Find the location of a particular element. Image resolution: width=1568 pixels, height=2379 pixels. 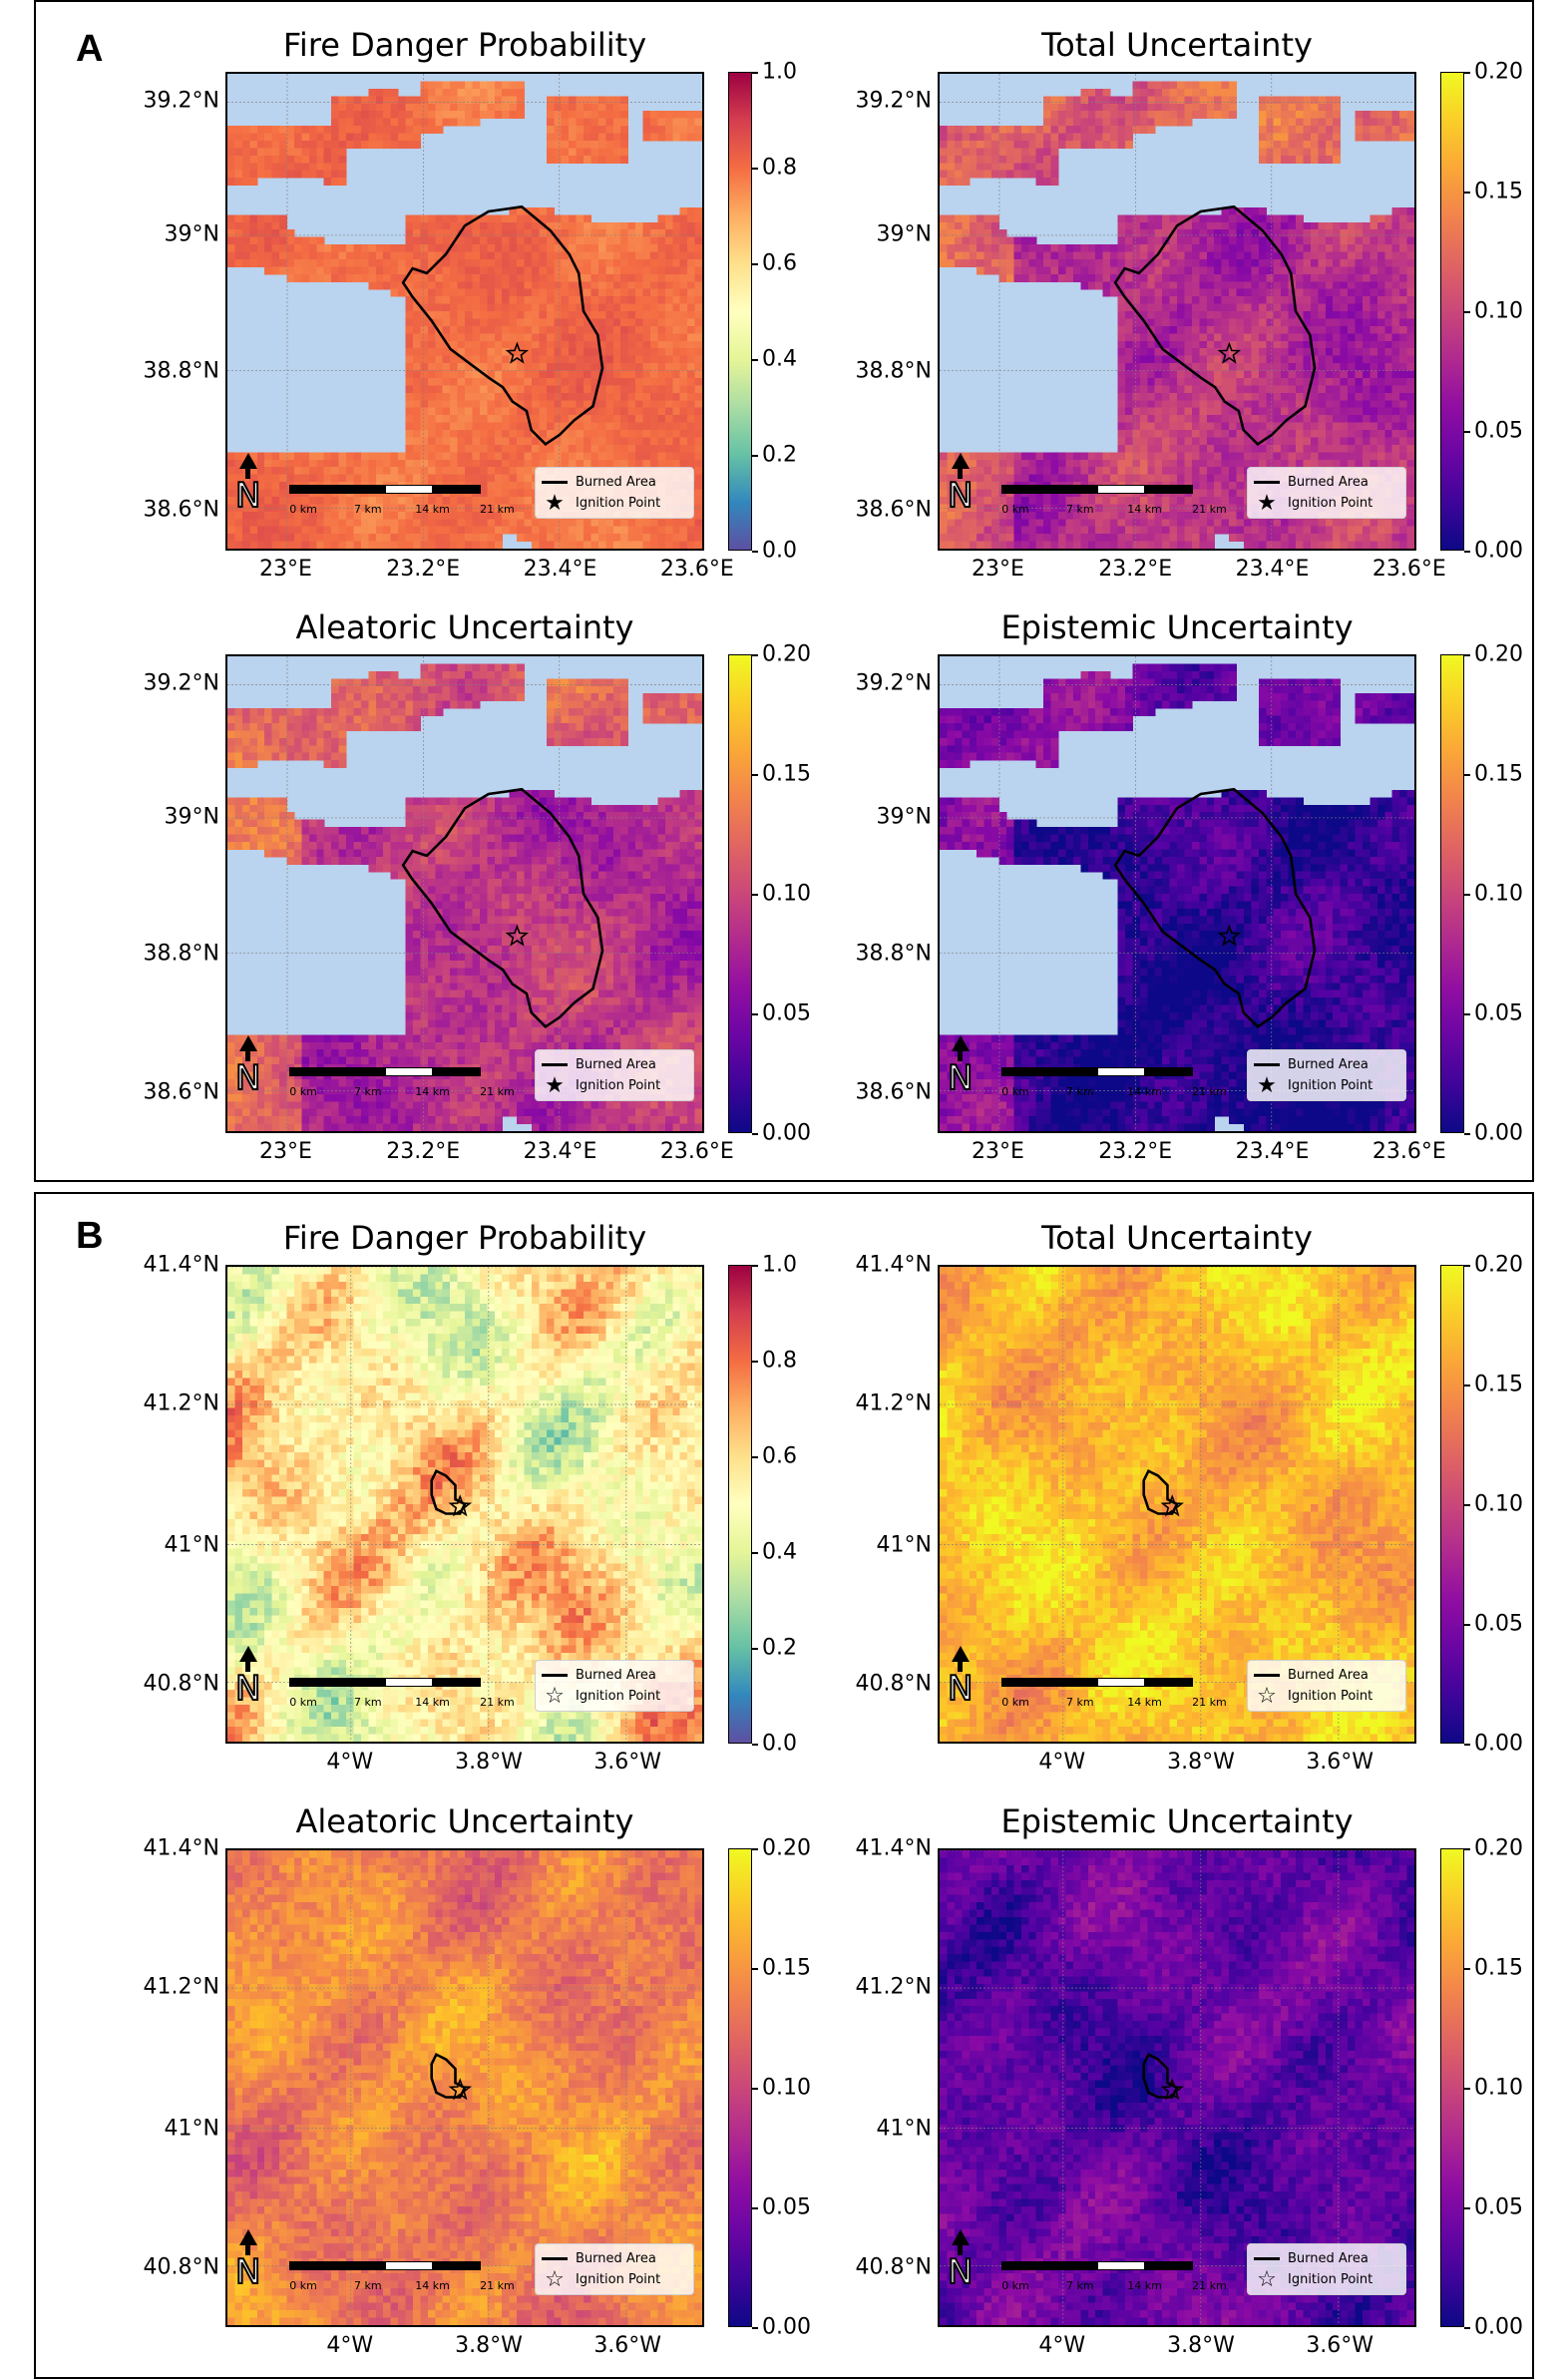

colorbar-tick-label: 1.0 is located at coordinates (780, 1265).